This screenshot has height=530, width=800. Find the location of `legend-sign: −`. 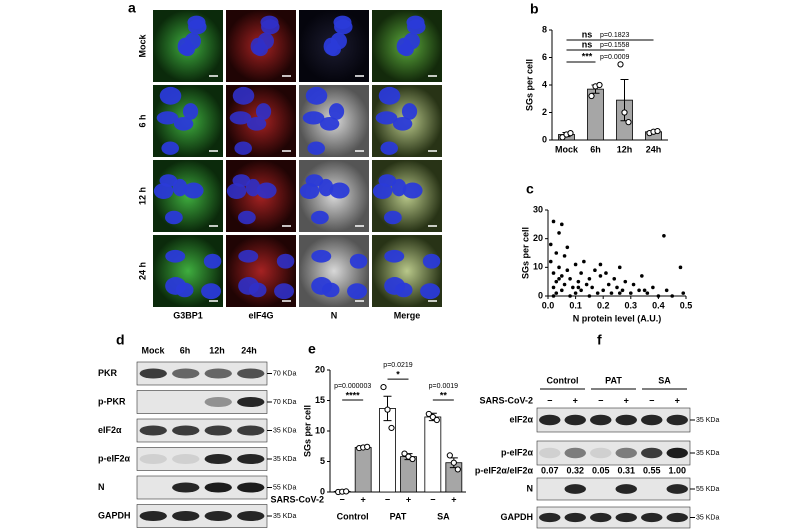

legend-sign: − is located at coordinates (342, 499).